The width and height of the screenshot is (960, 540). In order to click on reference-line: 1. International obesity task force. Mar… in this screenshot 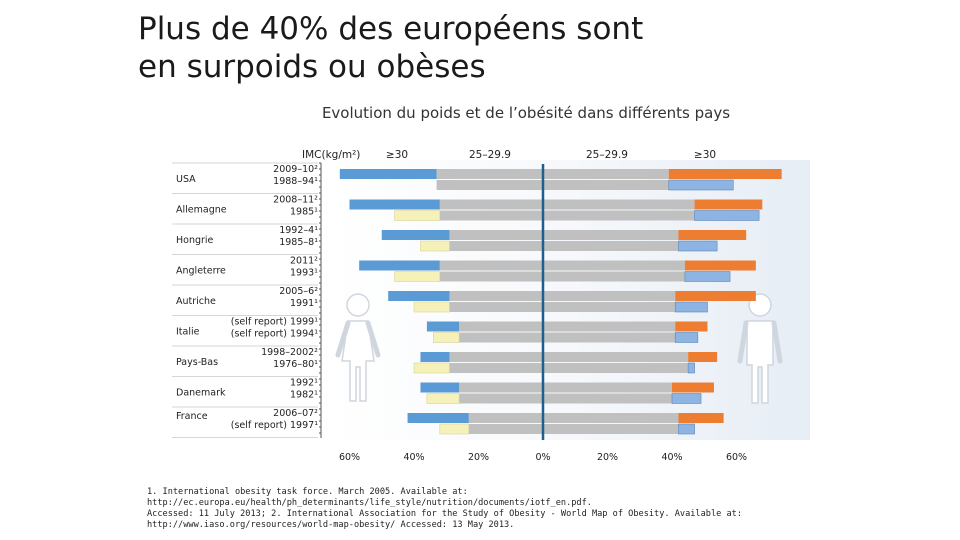, I will do `click(307, 492)`.